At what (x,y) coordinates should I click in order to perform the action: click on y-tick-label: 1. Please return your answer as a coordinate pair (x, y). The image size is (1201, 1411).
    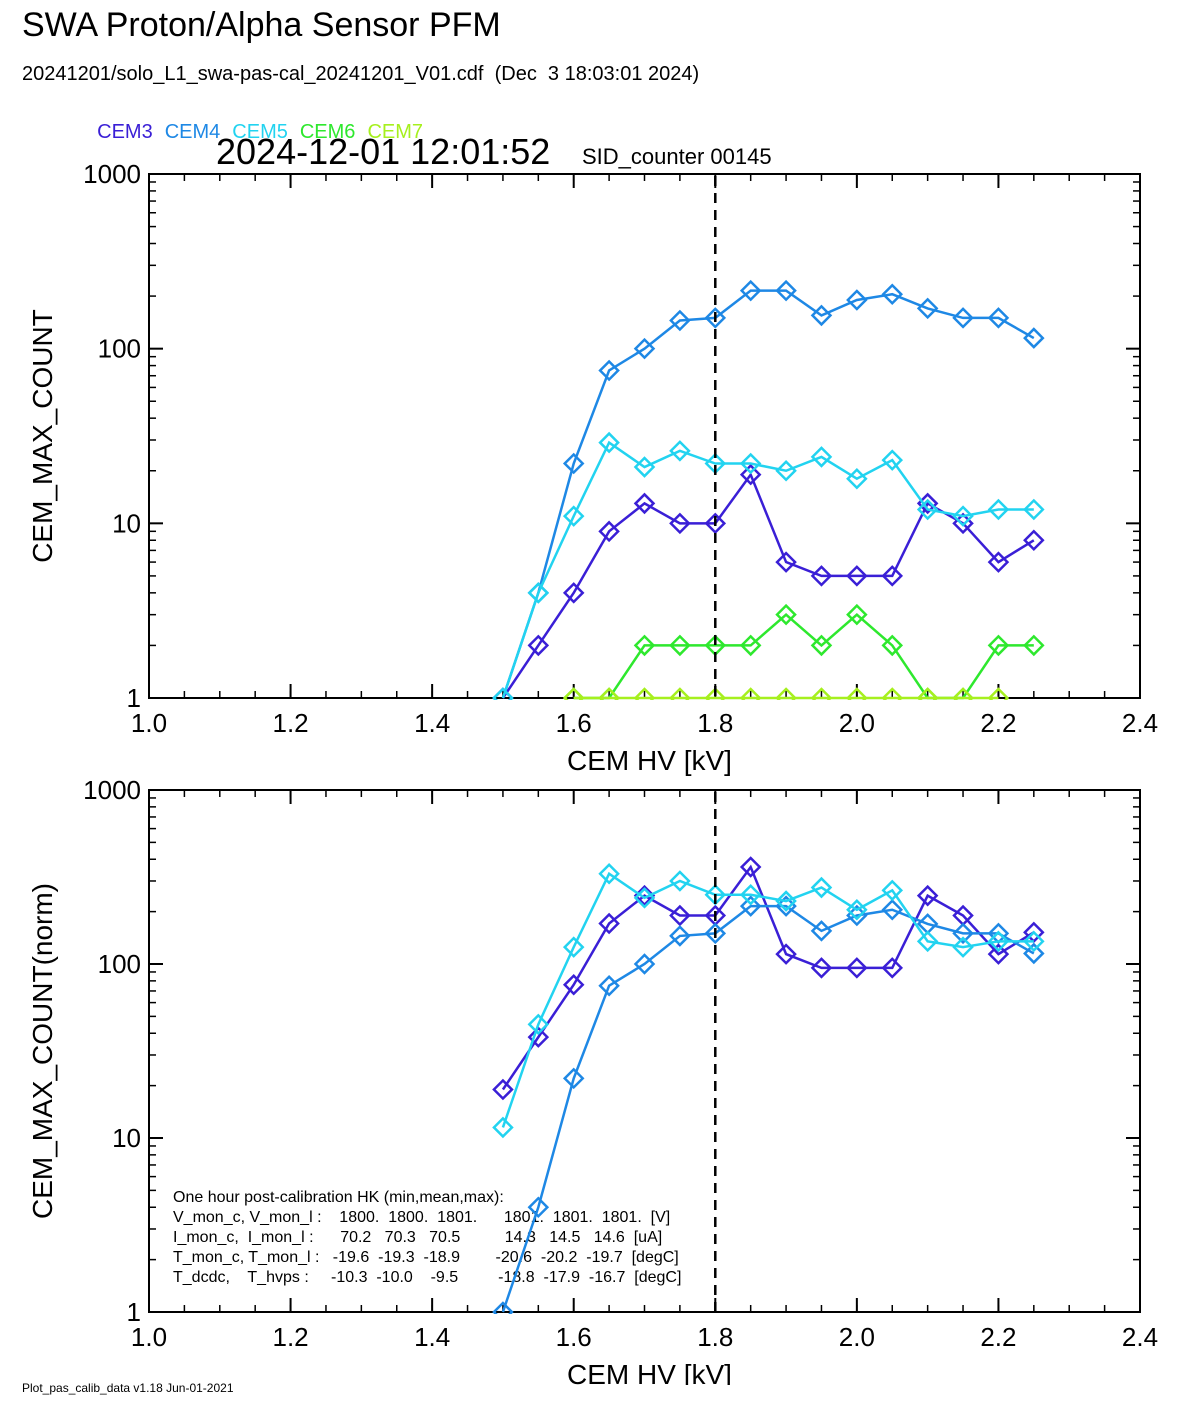
    Looking at the image, I should click on (134, 698).